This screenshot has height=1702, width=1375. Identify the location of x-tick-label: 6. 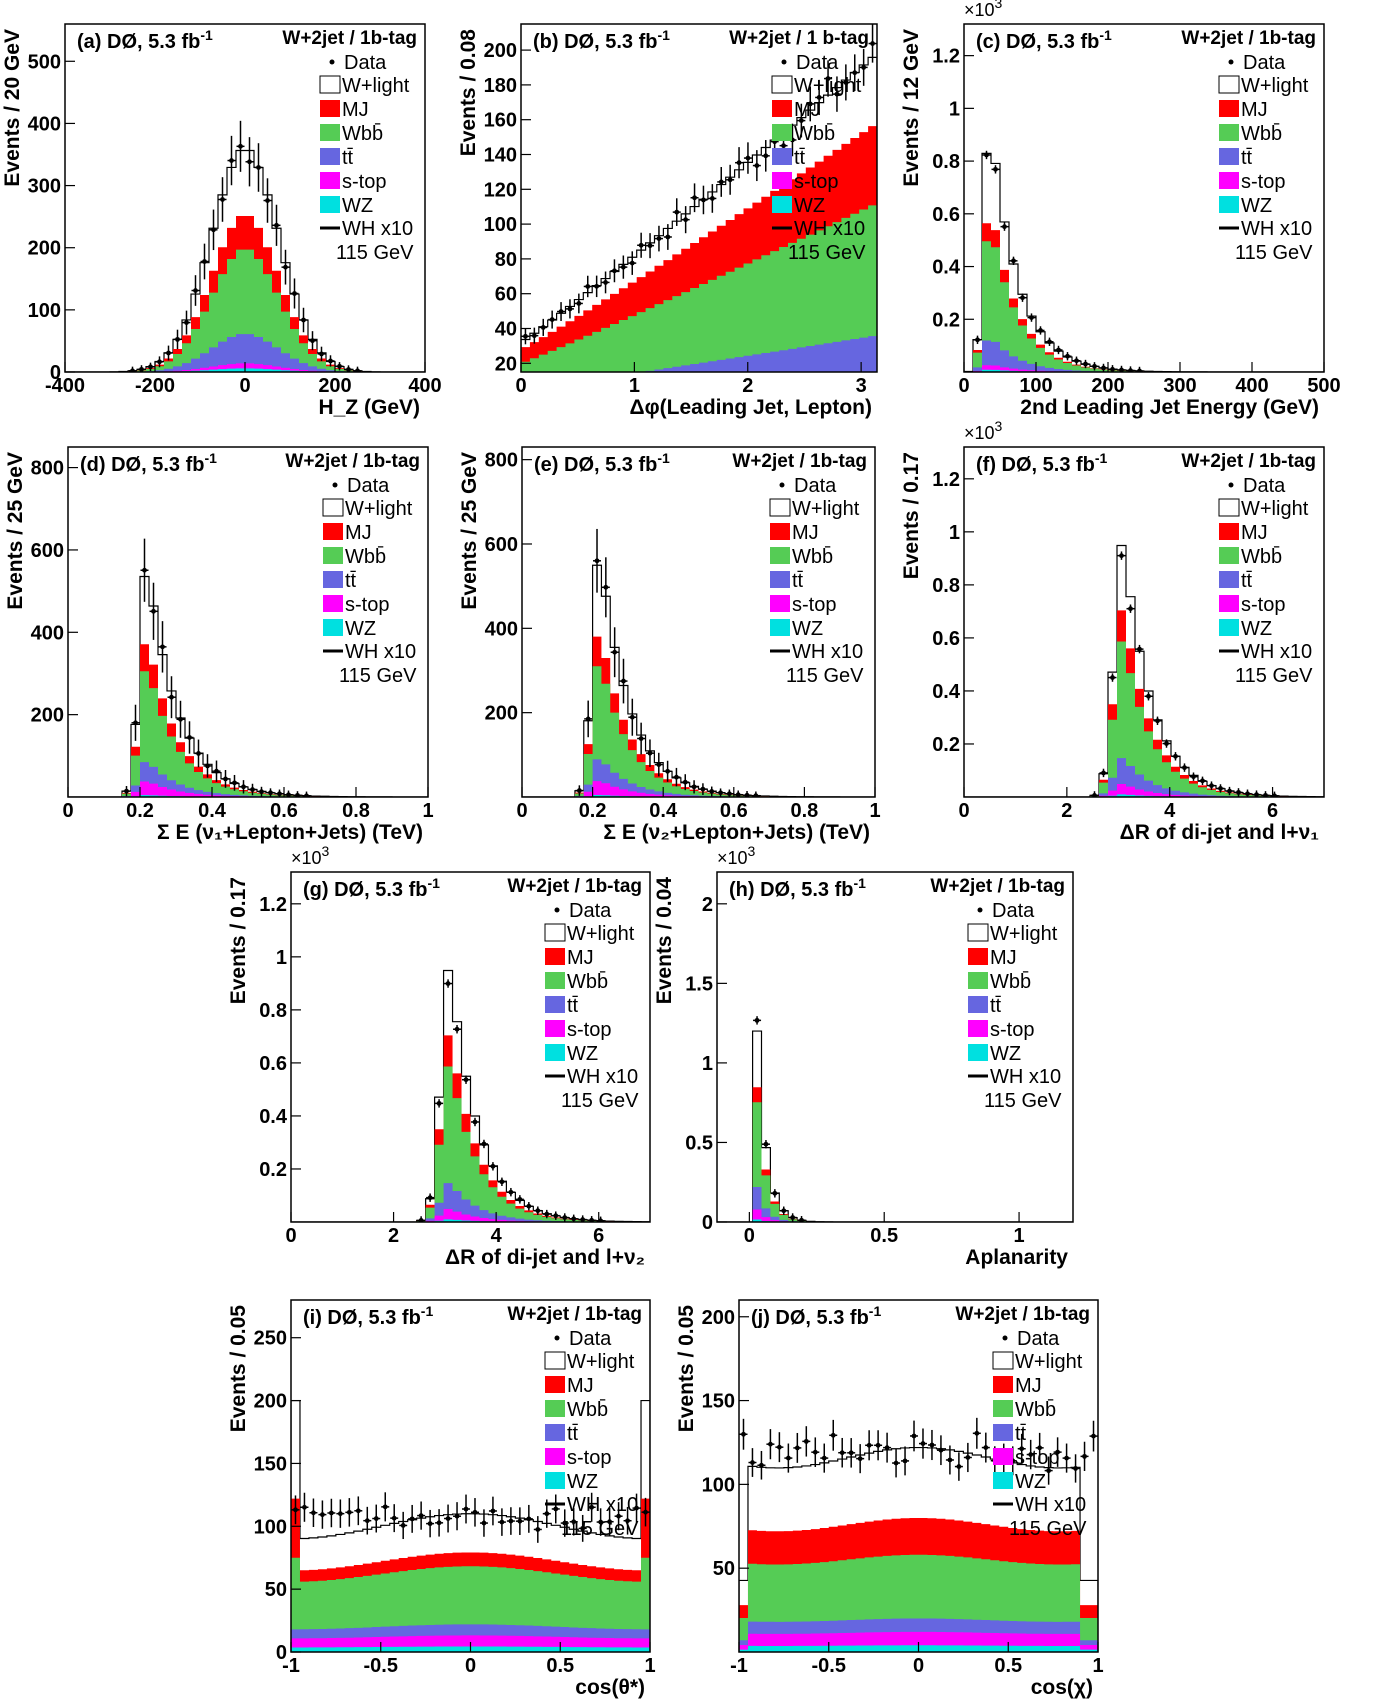
(598, 1236).